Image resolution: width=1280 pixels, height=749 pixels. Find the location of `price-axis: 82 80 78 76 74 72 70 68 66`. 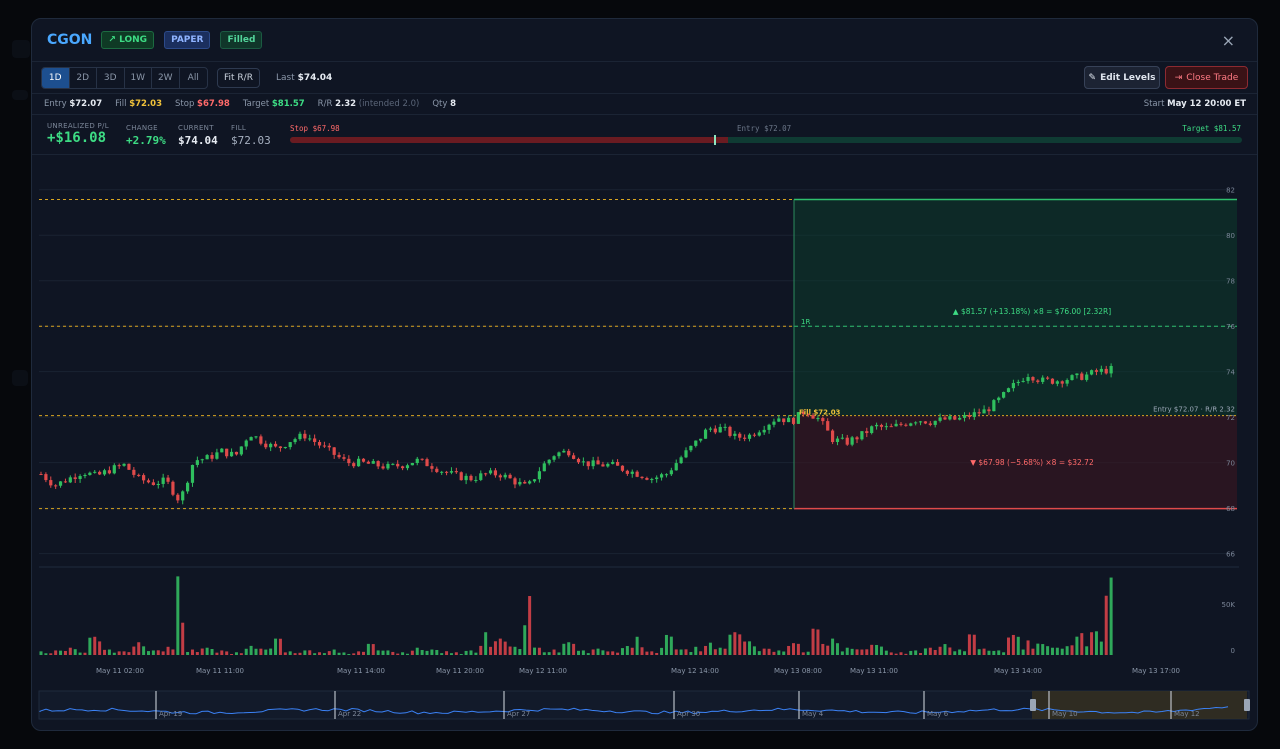

price-axis: 82 80 78 76 74 72 70 68 66 is located at coordinates (1230, 373).